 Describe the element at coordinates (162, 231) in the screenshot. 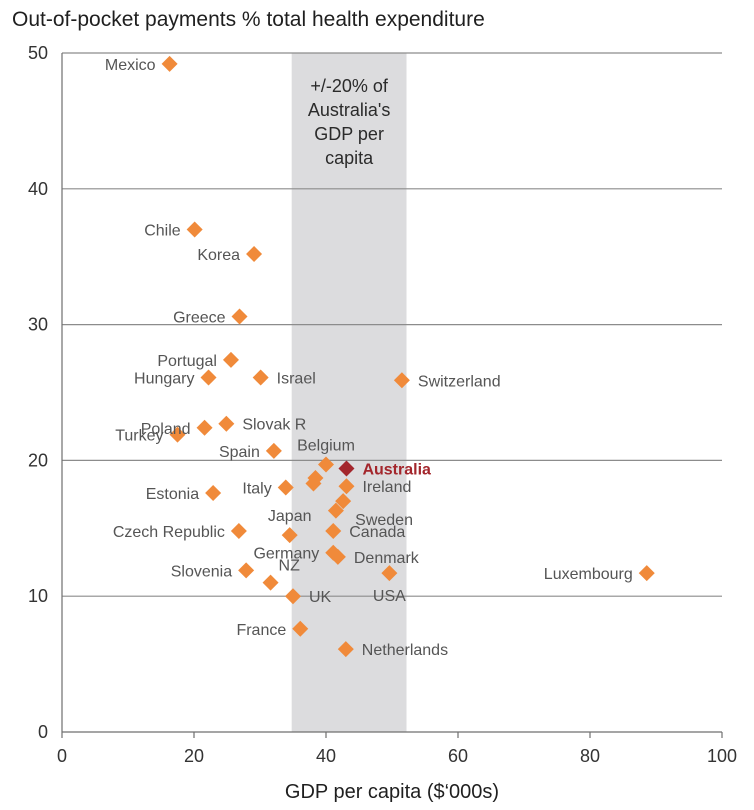

I see `point-label-chile: Chile` at that location.